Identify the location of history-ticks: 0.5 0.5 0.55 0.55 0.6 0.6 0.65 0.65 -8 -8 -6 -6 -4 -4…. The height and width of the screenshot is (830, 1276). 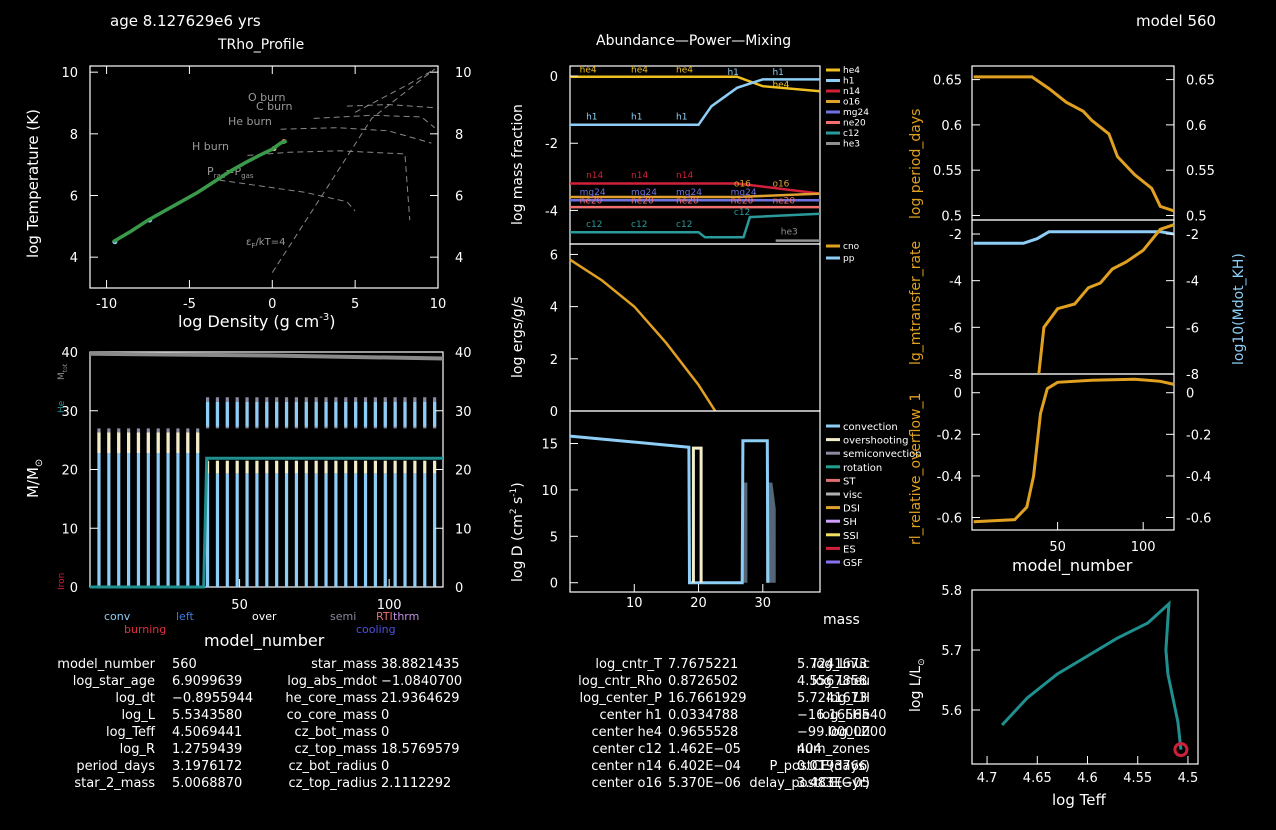
(1074, 314).